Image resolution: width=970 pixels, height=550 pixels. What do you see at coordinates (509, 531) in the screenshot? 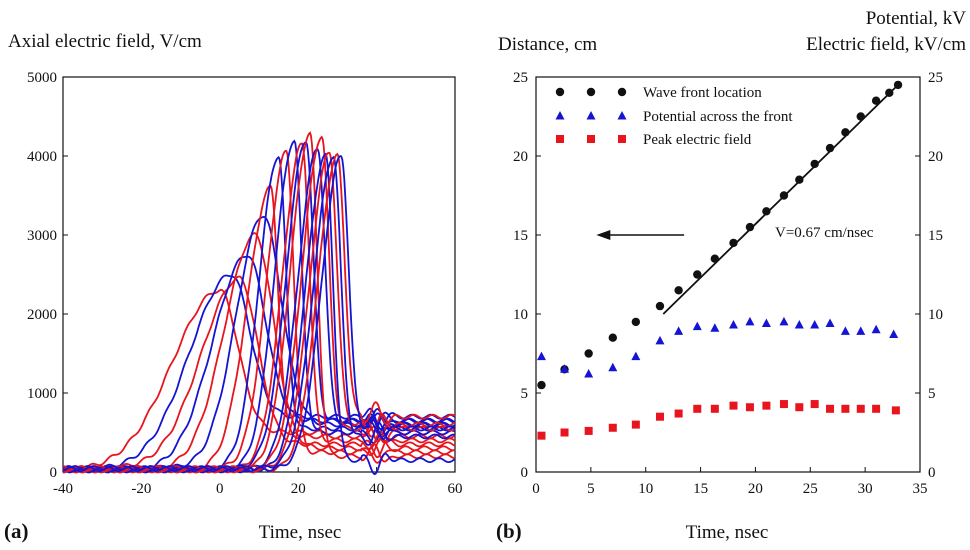
I see `panel-b-label: (b)` at bounding box center [509, 531].